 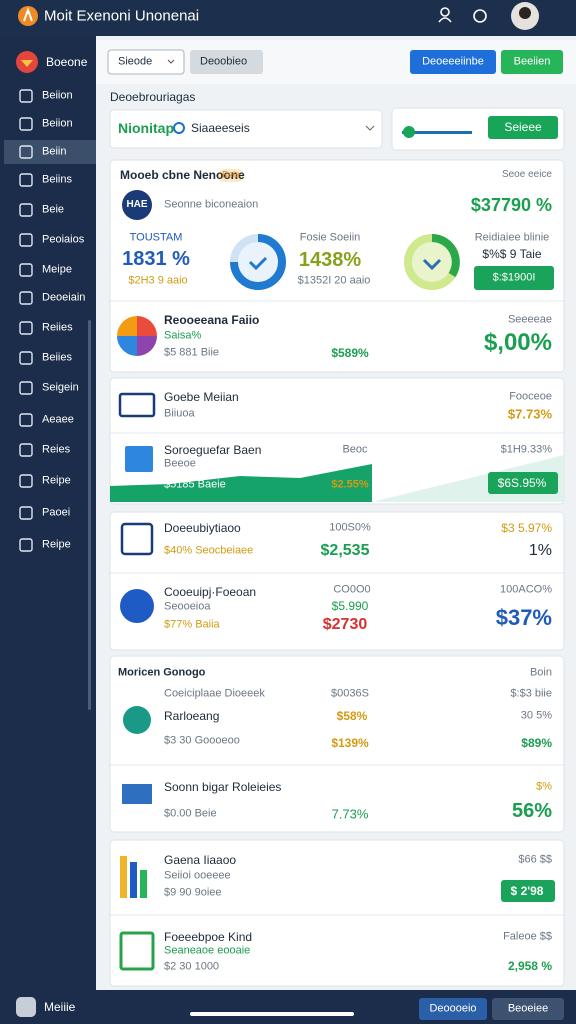 I want to click on rows-title: Coeiciplaae Dioeeek, so click(x=214, y=693).